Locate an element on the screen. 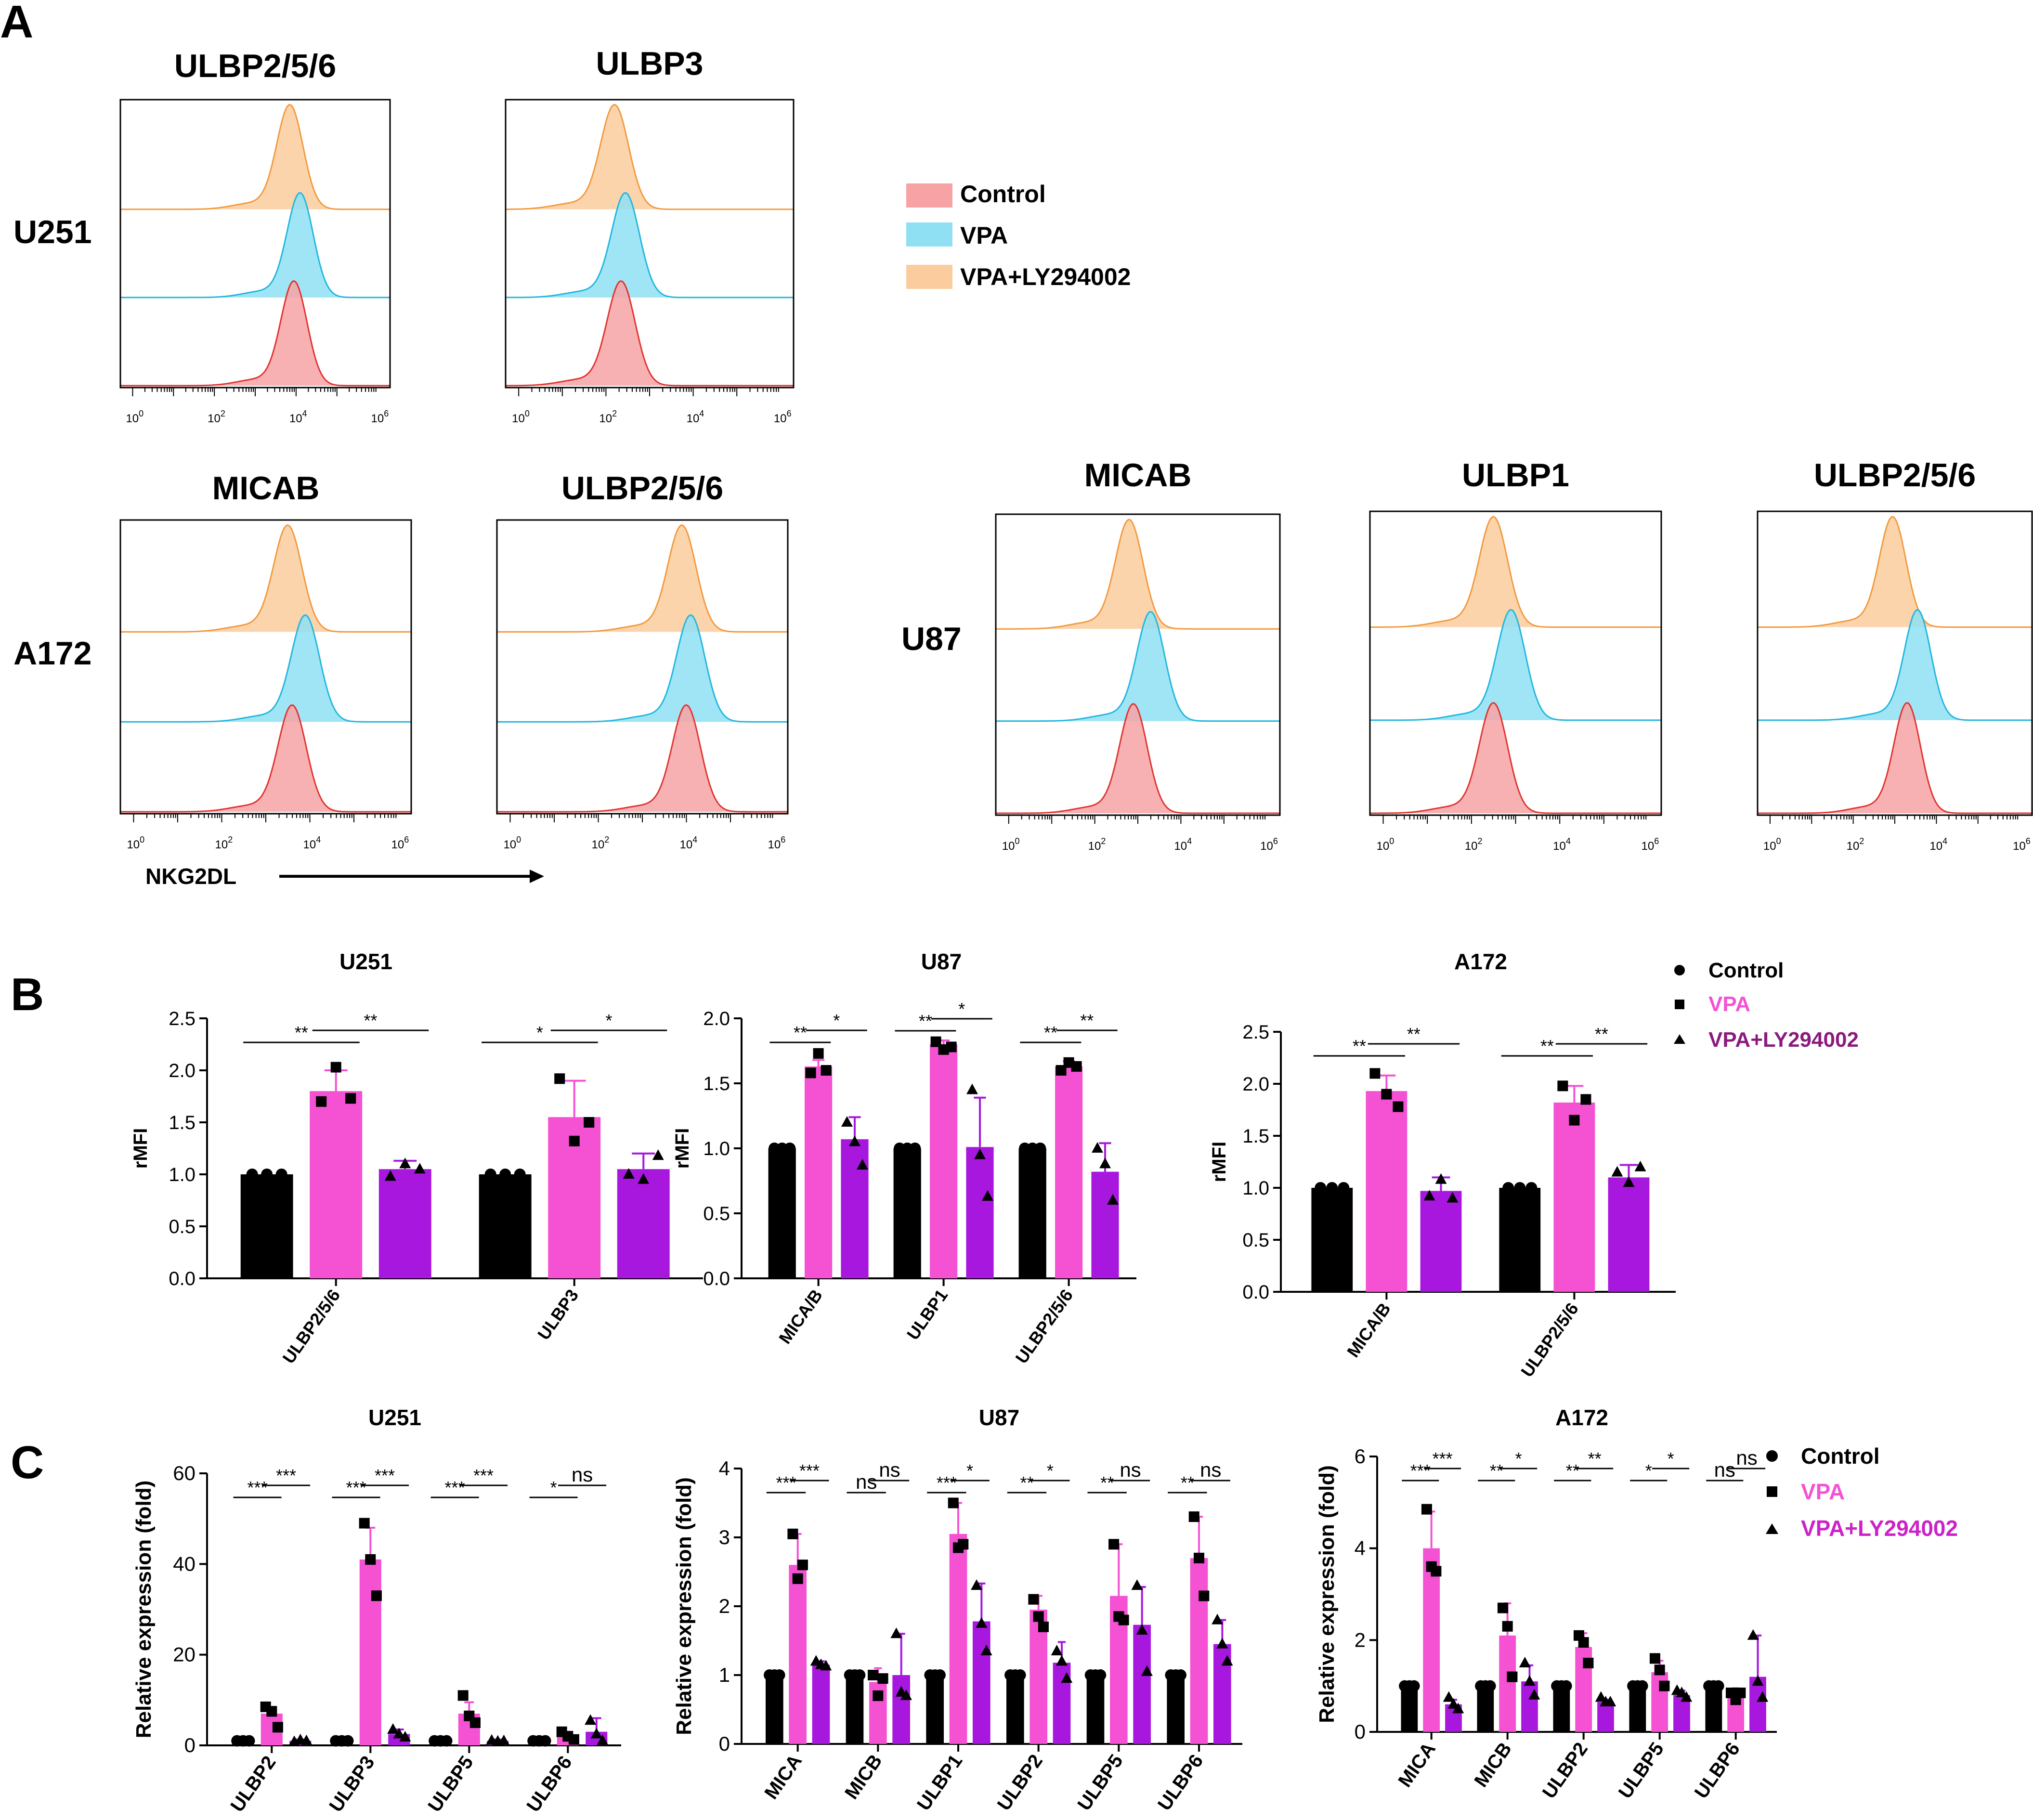 The height and width of the screenshot is (1820, 2033). significance-label: ns is located at coordinates (1131, 1469).